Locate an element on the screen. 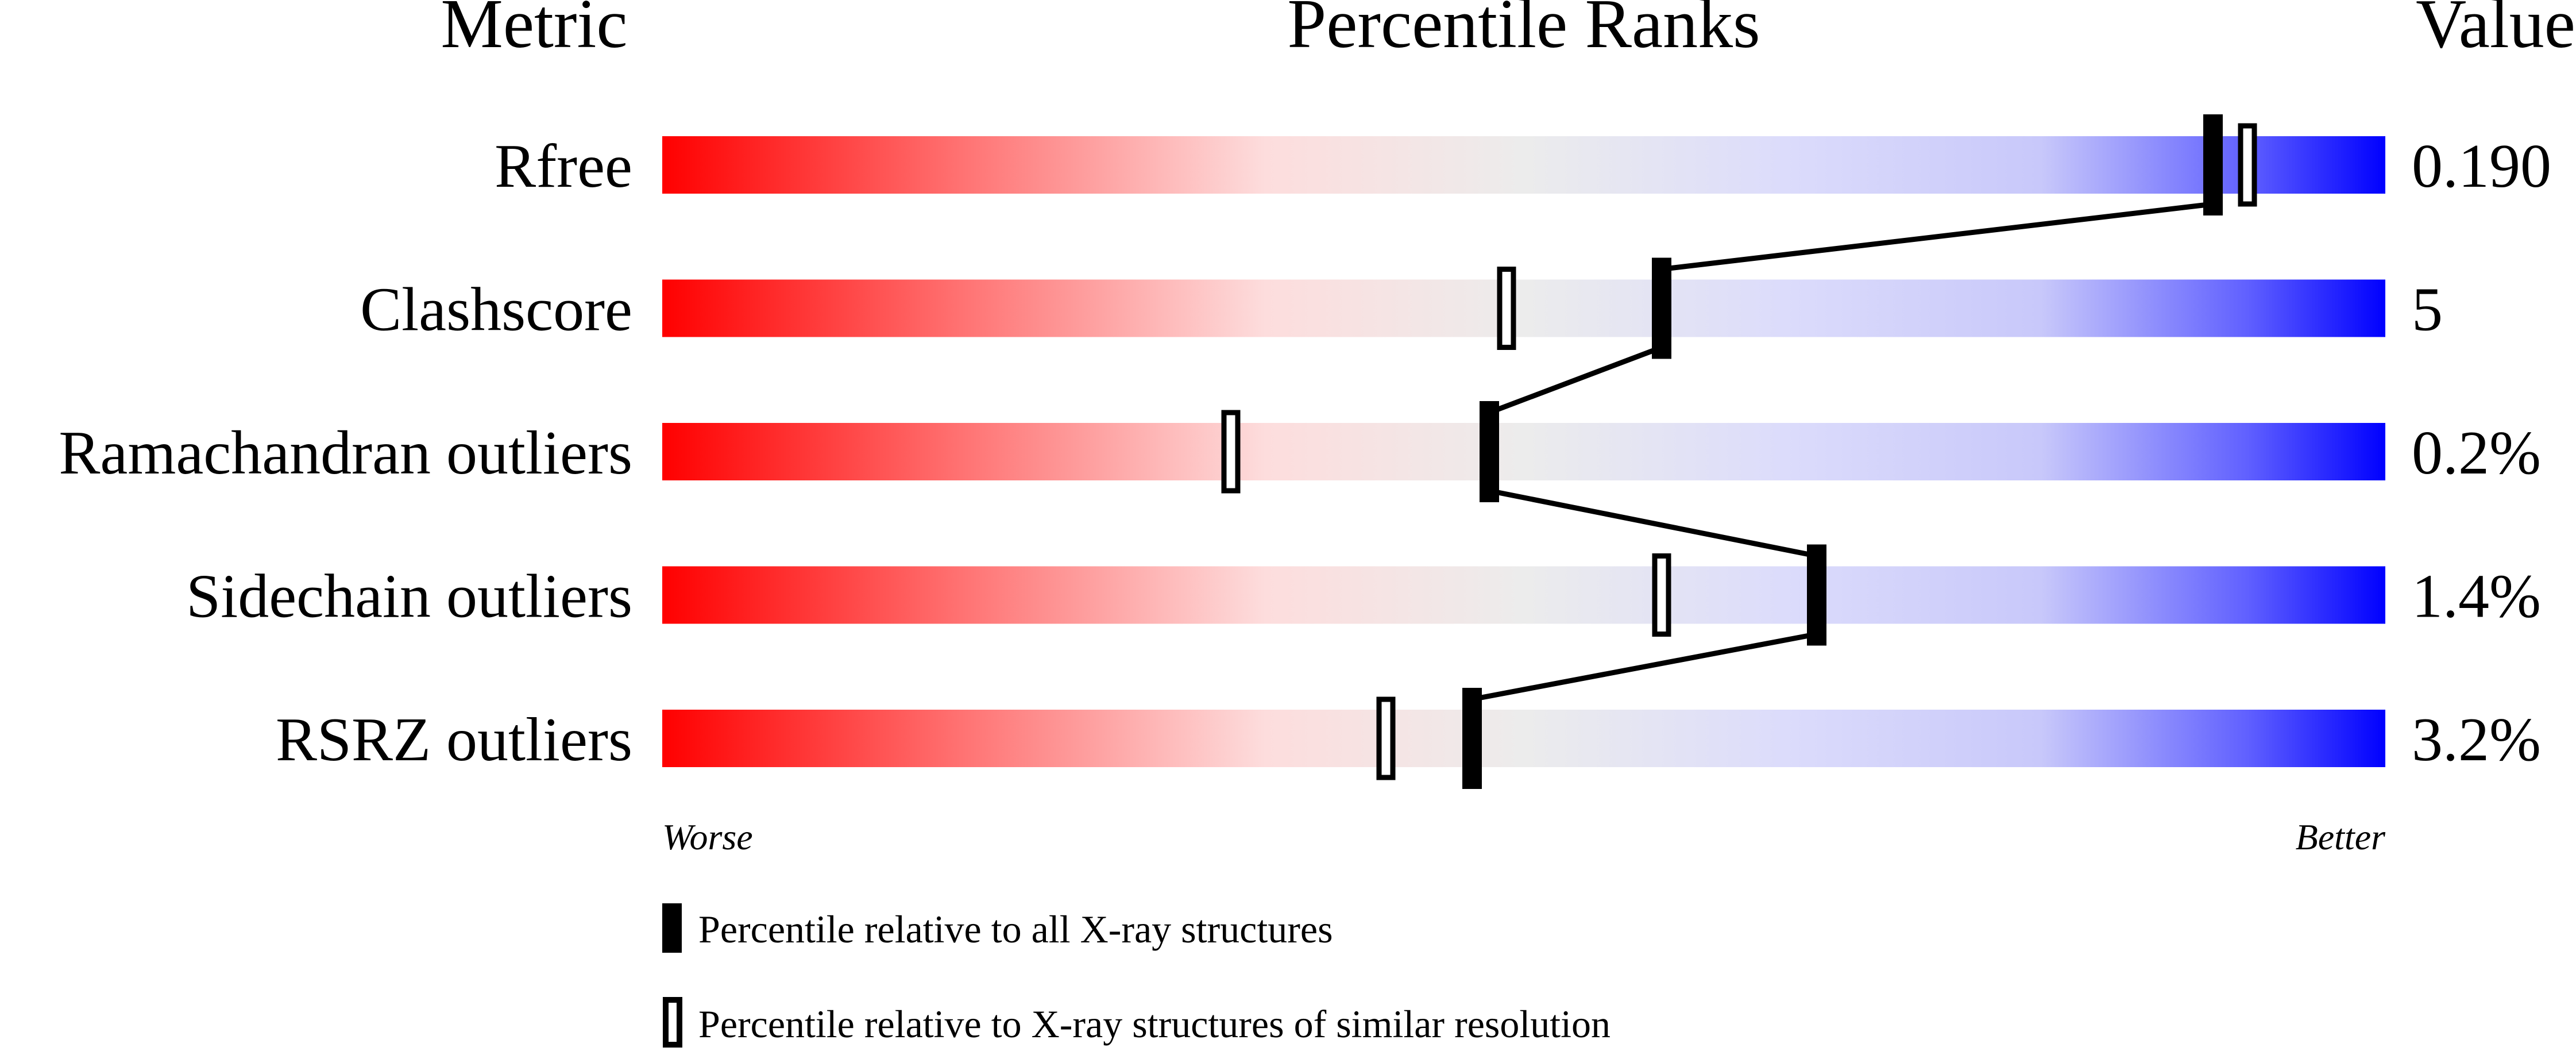  metric-label: Ramachandran outliers is located at coordinates (345, 453).